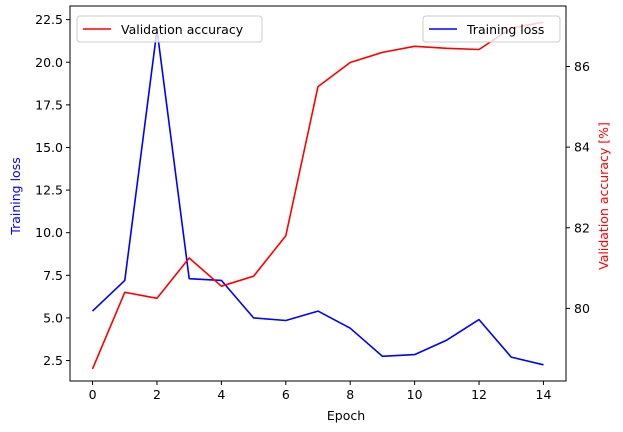 This screenshot has height=432, width=623. What do you see at coordinates (182, 29) in the screenshot?
I see `legend-label-validation: Validation accuracy` at bounding box center [182, 29].